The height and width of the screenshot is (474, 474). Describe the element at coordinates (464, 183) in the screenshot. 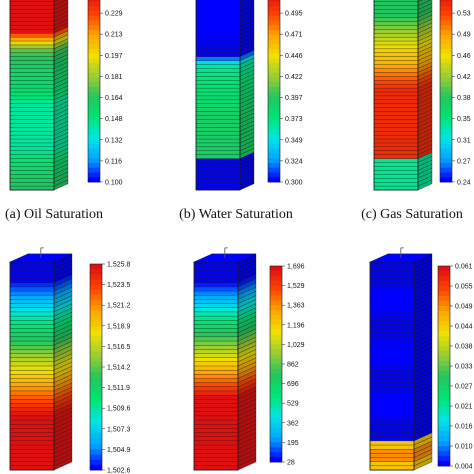

I see `legend-tick-label: 0.24` at that location.